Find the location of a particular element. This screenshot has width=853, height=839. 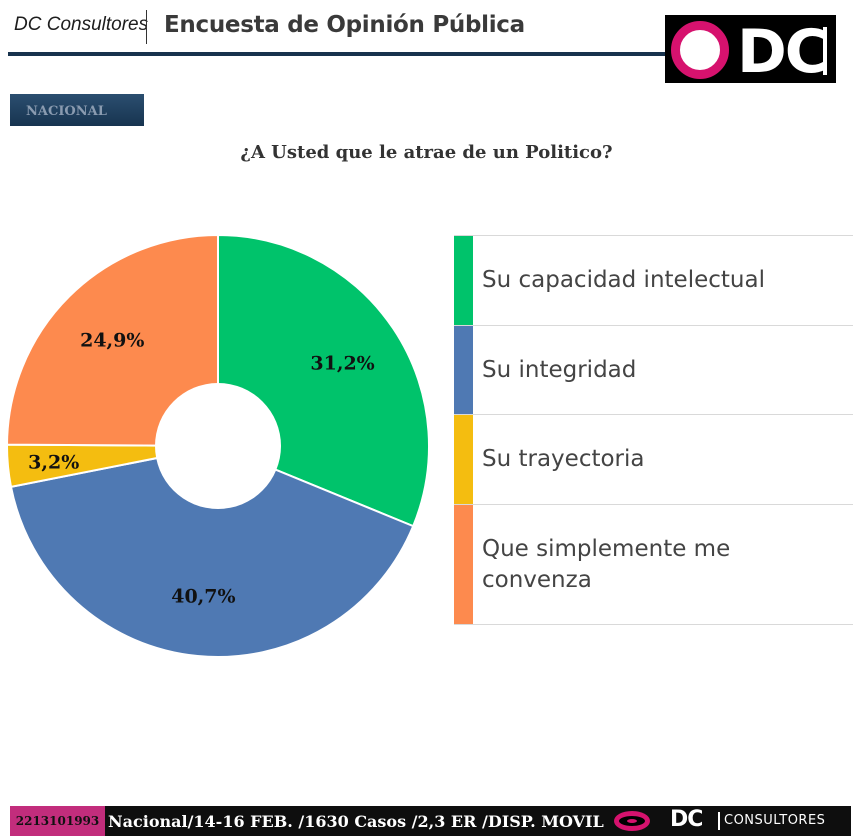

header-divider is located at coordinates (146, 27).